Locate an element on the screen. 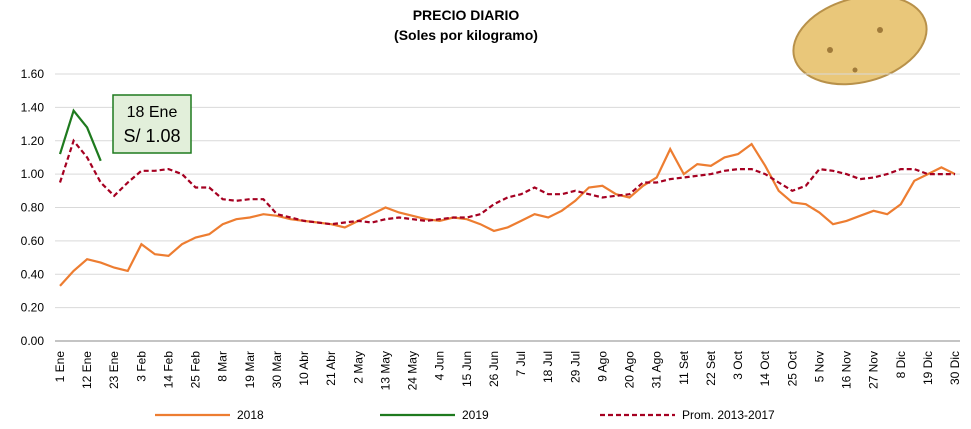  x-tick-label: 15 Jun is located at coordinates (467, 369).